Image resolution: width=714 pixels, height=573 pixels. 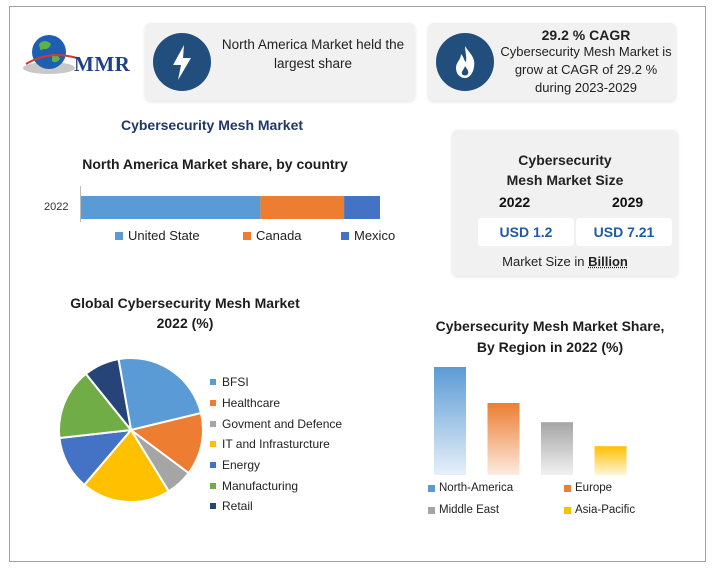 I want to click on legend-label: IT and Infrasturcture, so click(x=276, y=444).